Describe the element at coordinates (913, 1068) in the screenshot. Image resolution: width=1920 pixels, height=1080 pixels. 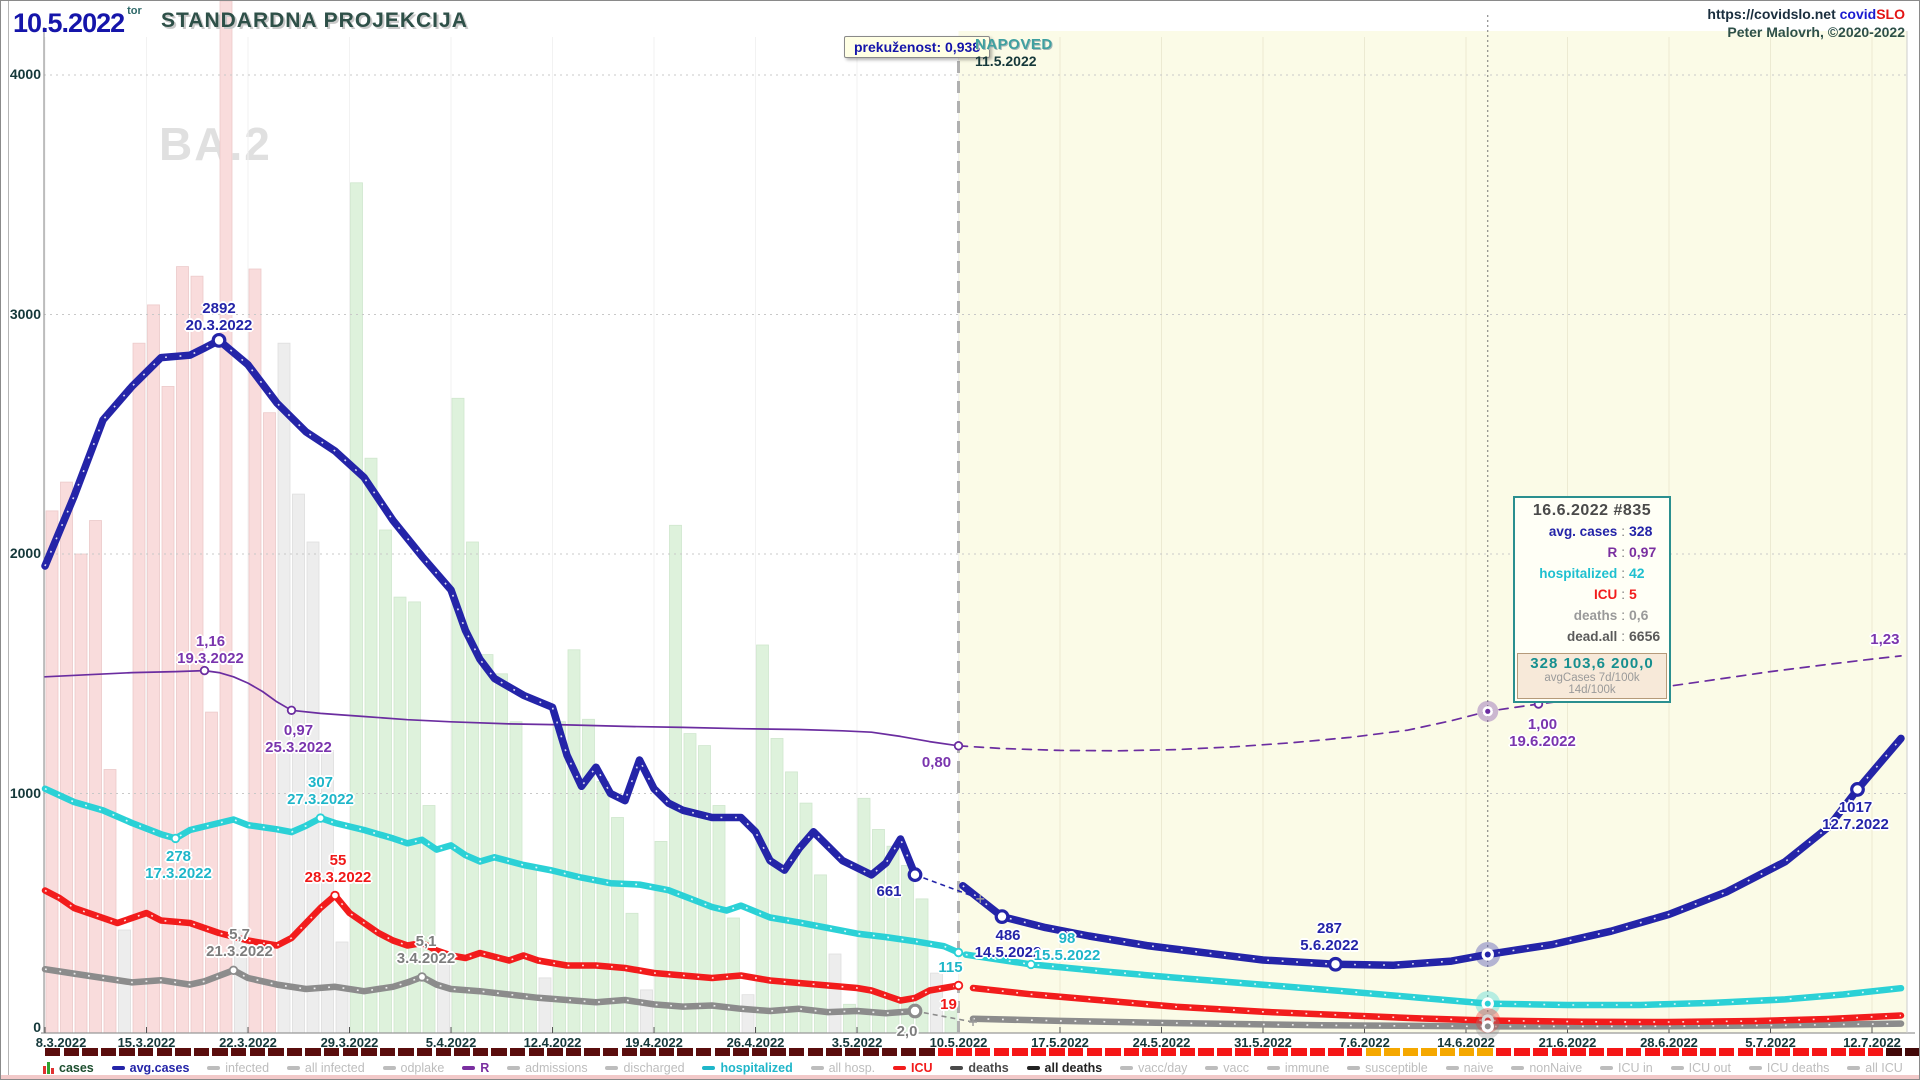
I see `legend-item-ICU: ICU` at that location.